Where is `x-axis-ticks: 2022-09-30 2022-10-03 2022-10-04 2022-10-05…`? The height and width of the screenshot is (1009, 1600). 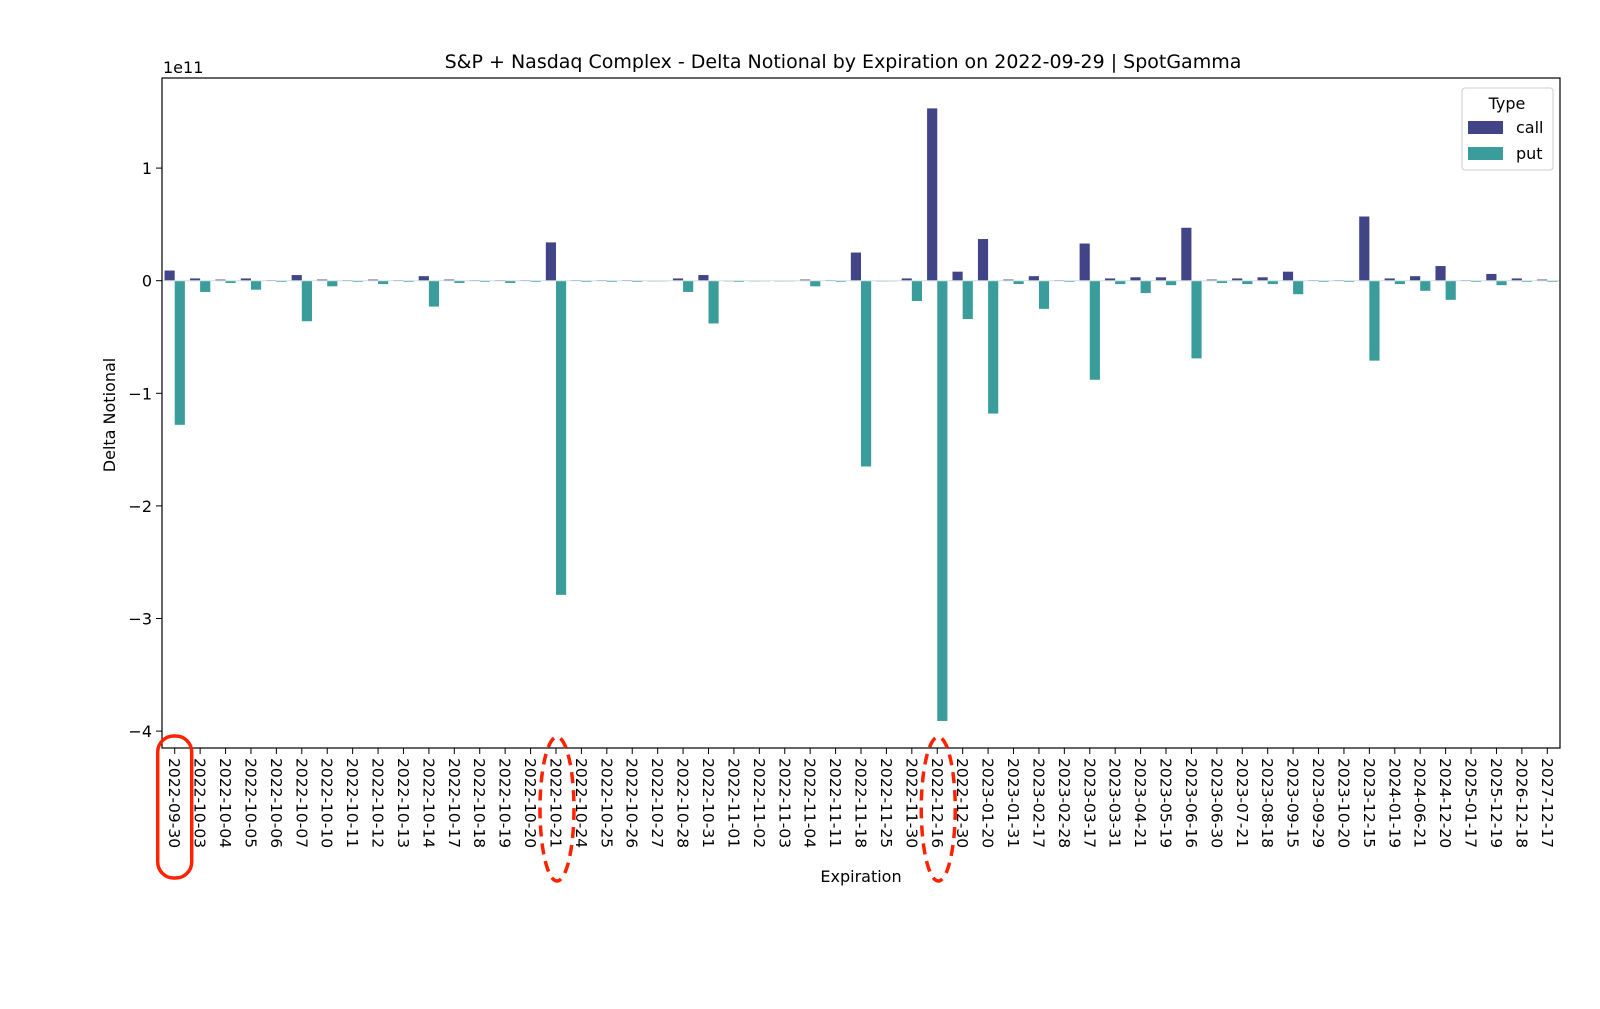
x-axis-ticks: 2022-09-30 2022-10-03 2022-10-04 2022-10-05… is located at coordinates (860, 798).